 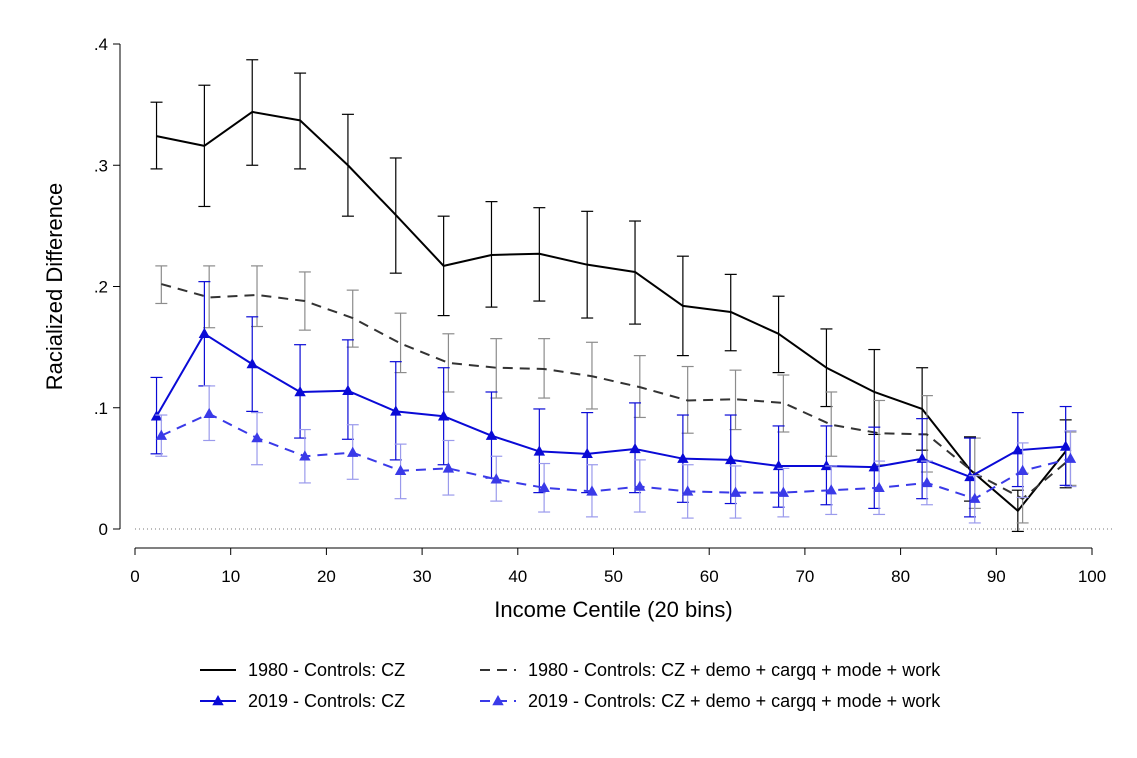 I want to click on x-tick-label: 60, so click(x=709, y=576).